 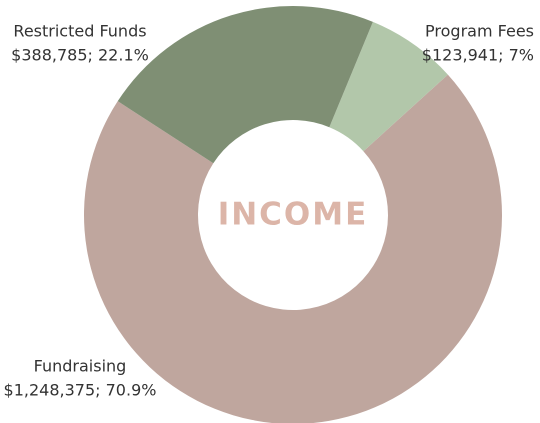 I want to click on slice-value-label: $123,941; 7%, so click(x=478, y=55).